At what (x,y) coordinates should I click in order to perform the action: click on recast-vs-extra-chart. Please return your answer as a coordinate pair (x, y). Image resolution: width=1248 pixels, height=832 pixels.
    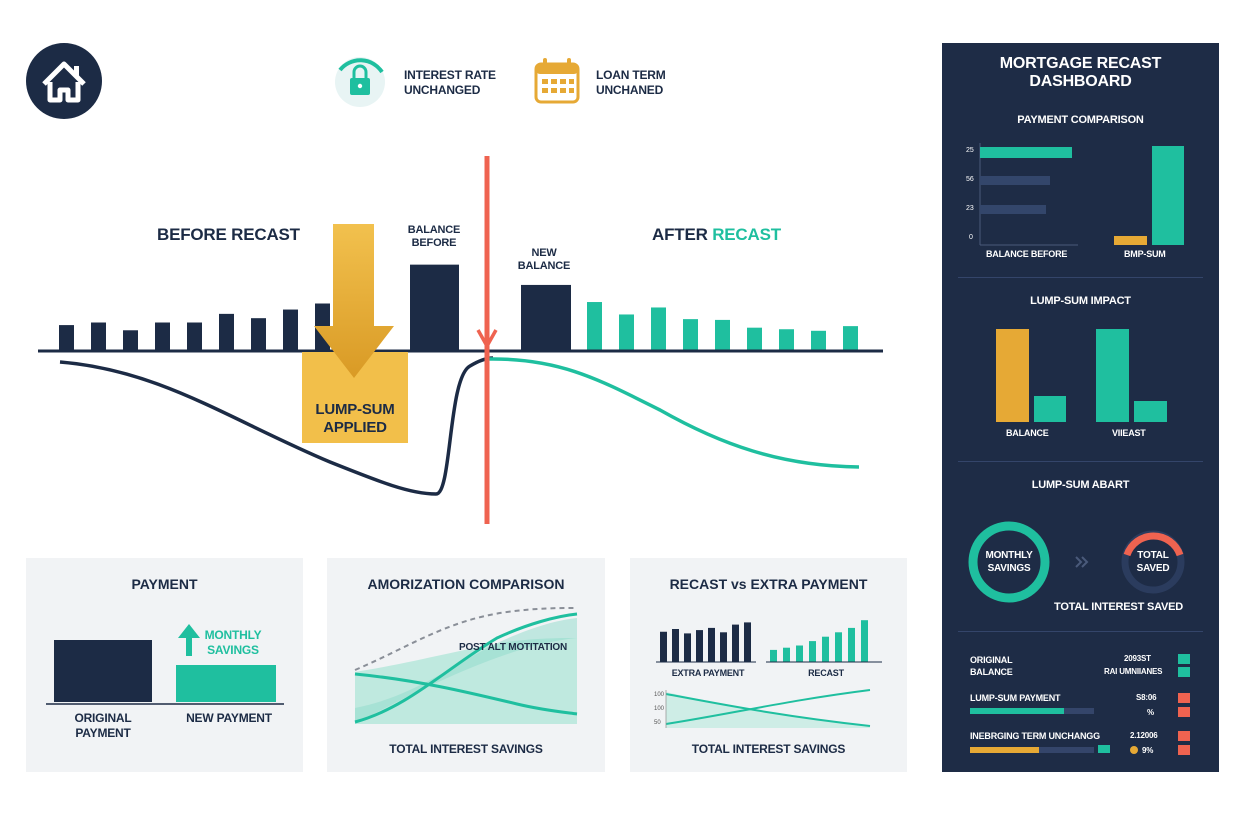
    Looking at the image, I should click on (769, 674).